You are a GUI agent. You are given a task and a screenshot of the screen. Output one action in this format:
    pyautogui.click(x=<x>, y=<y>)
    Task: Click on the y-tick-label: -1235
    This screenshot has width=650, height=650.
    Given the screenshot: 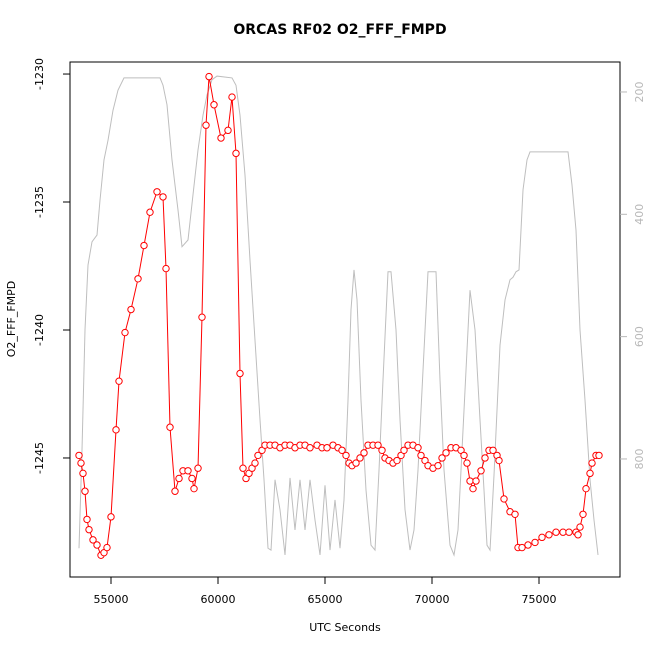 What is the action you would take?
    pyautogui.click(x=39, y=202)
    